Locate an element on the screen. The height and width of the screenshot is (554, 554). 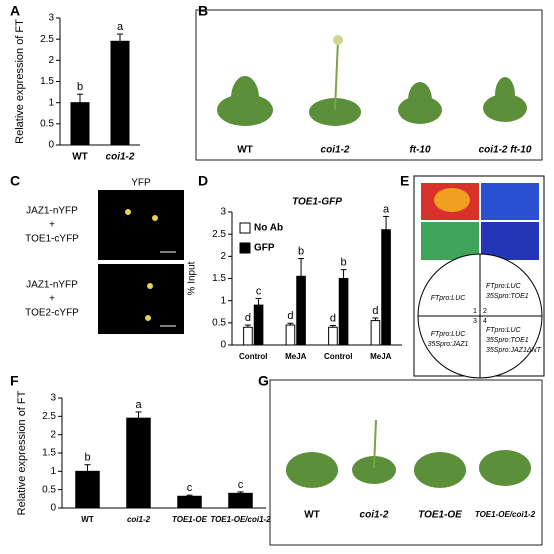
caption: coi1-2 ft-10 is located at coordinates (505, 150).